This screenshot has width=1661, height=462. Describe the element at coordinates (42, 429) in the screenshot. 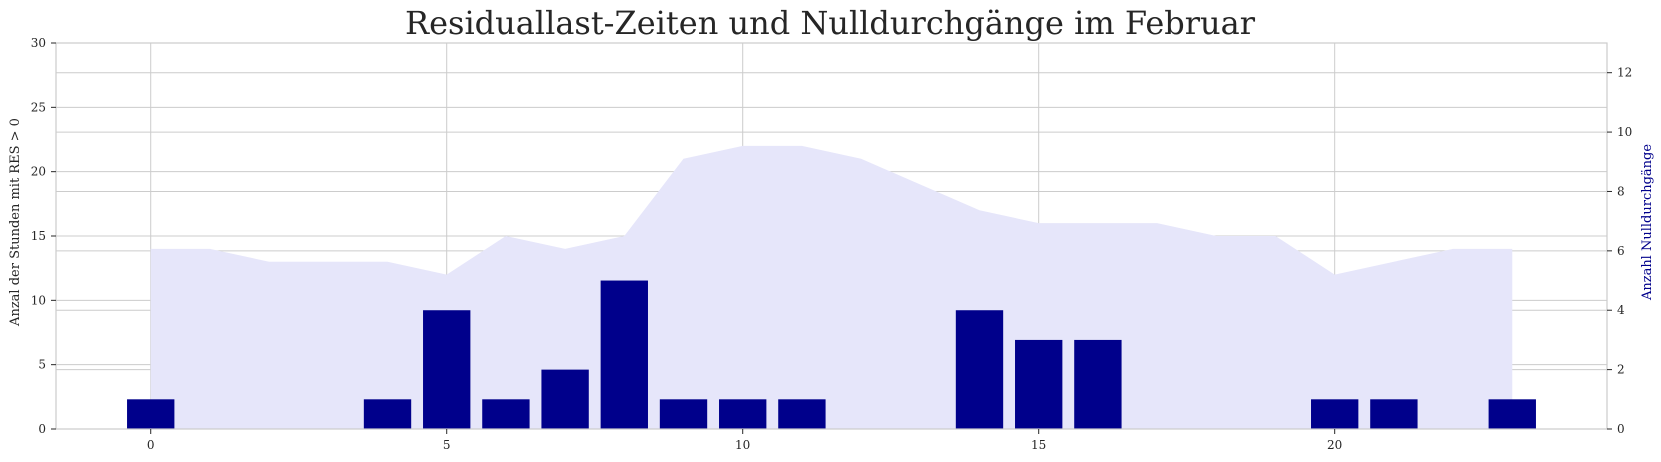

I see `y-tick-label: 0` at that location.